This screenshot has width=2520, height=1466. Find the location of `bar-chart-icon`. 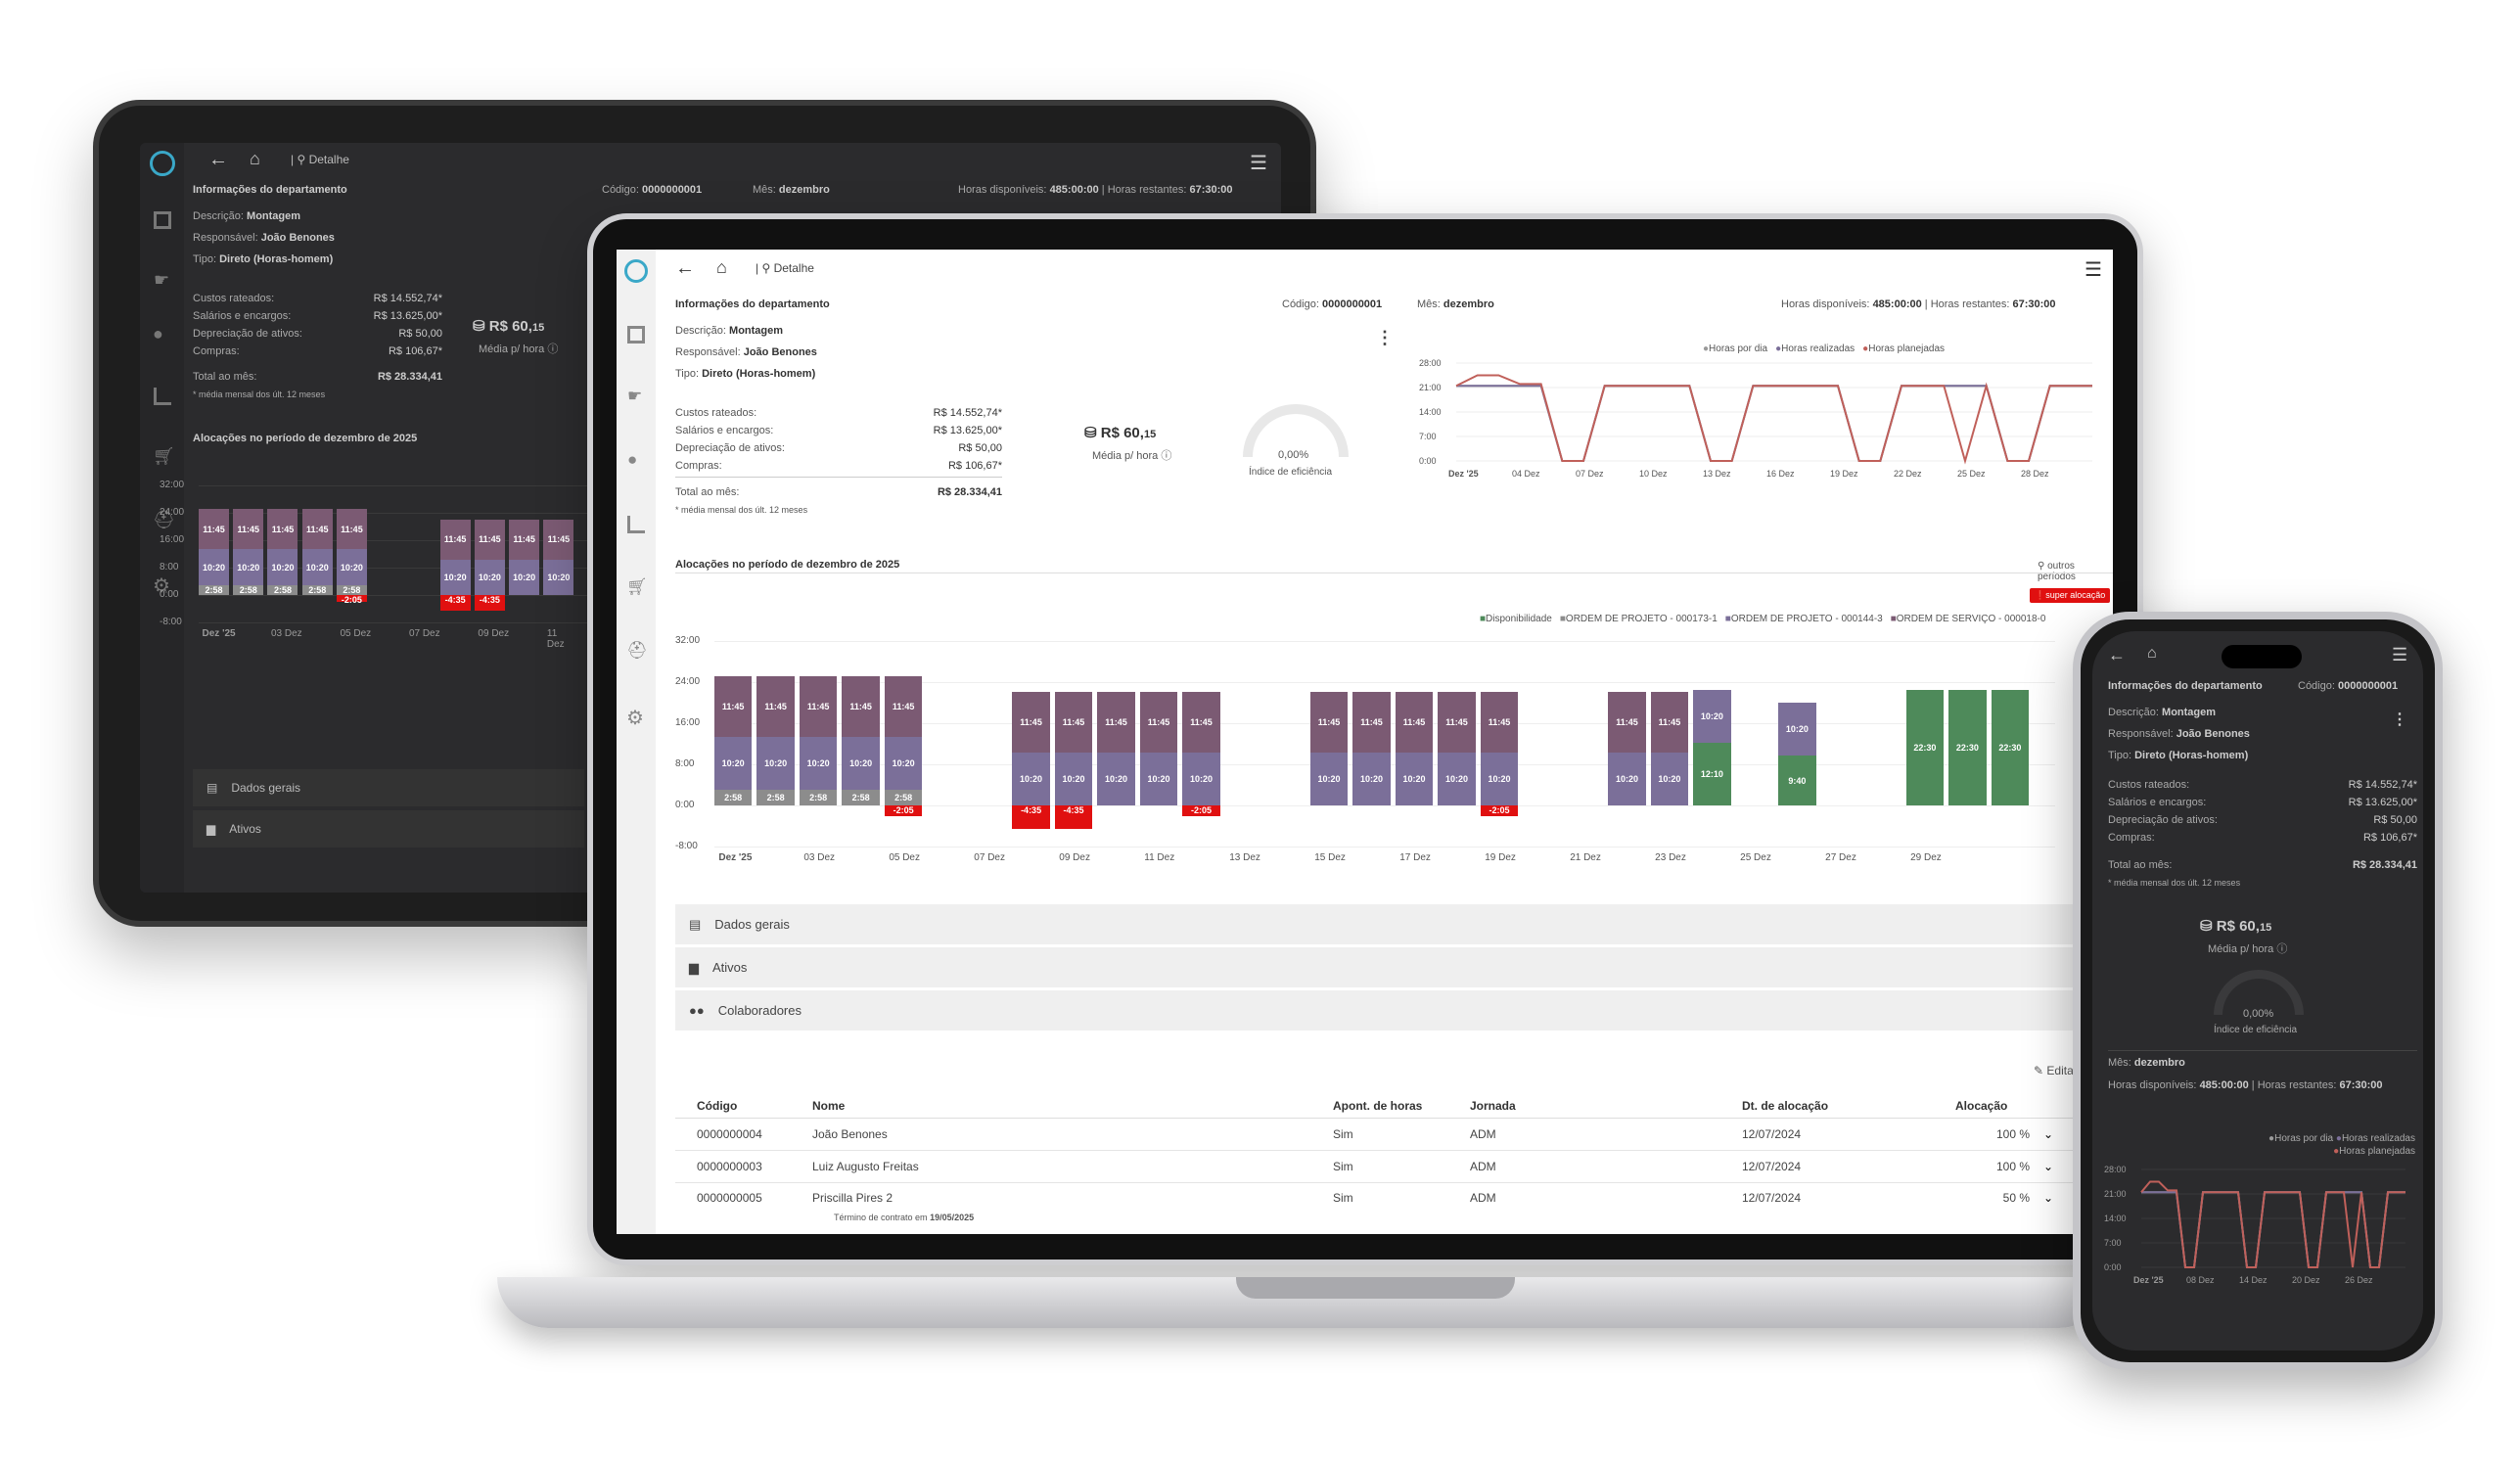

bar-chart-icon is located at coordinates (162, 396).